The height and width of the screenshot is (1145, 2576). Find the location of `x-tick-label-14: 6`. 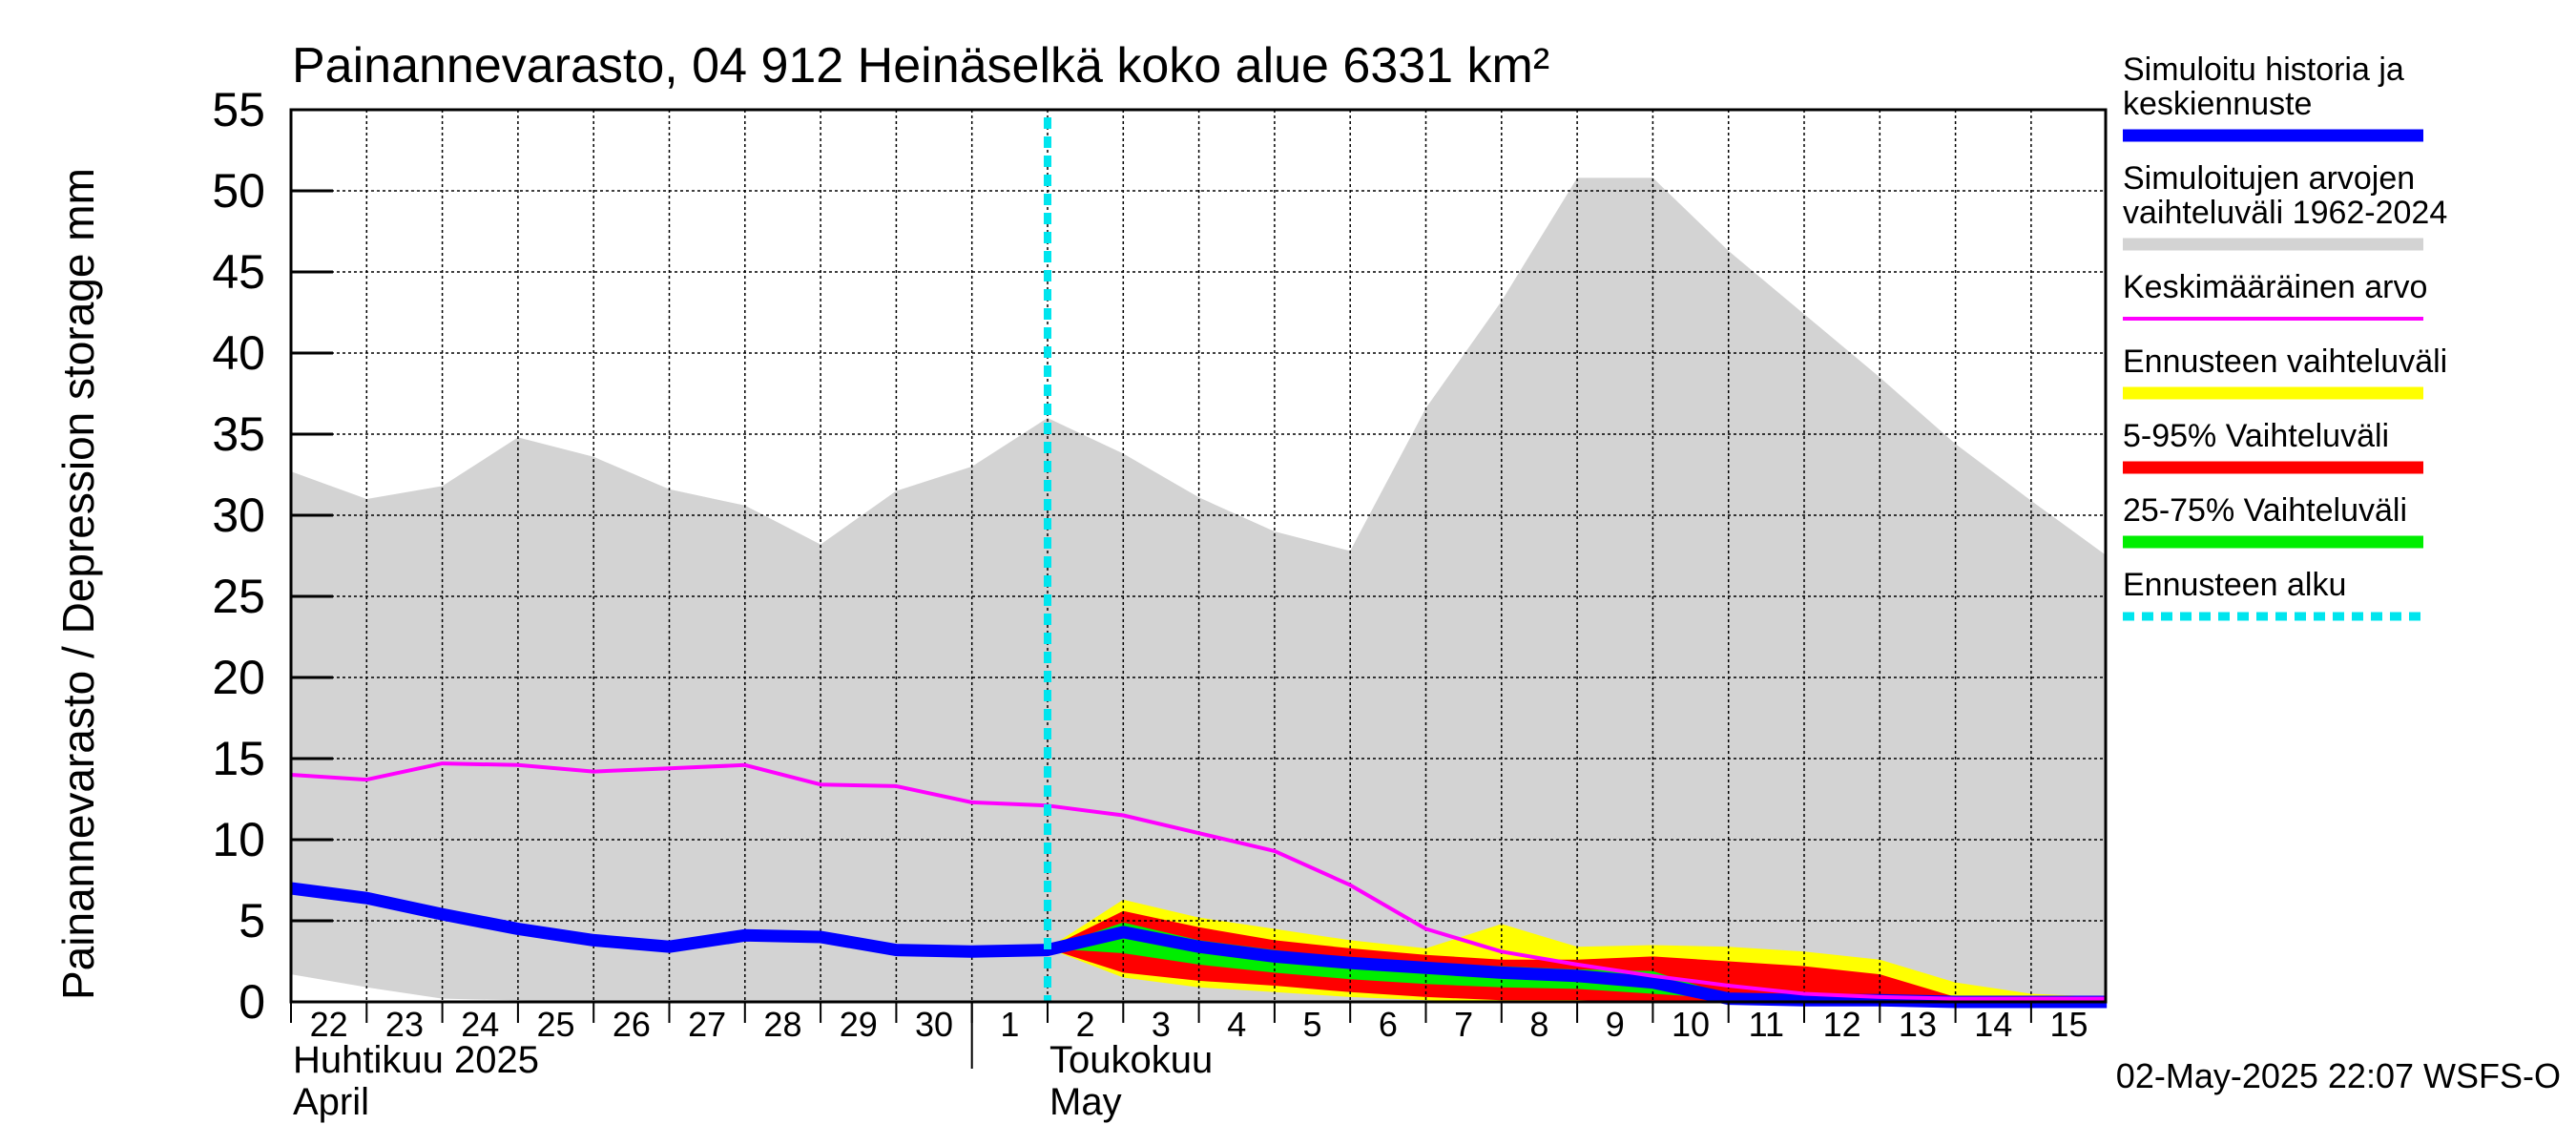

x-tick-label-14: 6 is located at coordinates (1388, 1025).